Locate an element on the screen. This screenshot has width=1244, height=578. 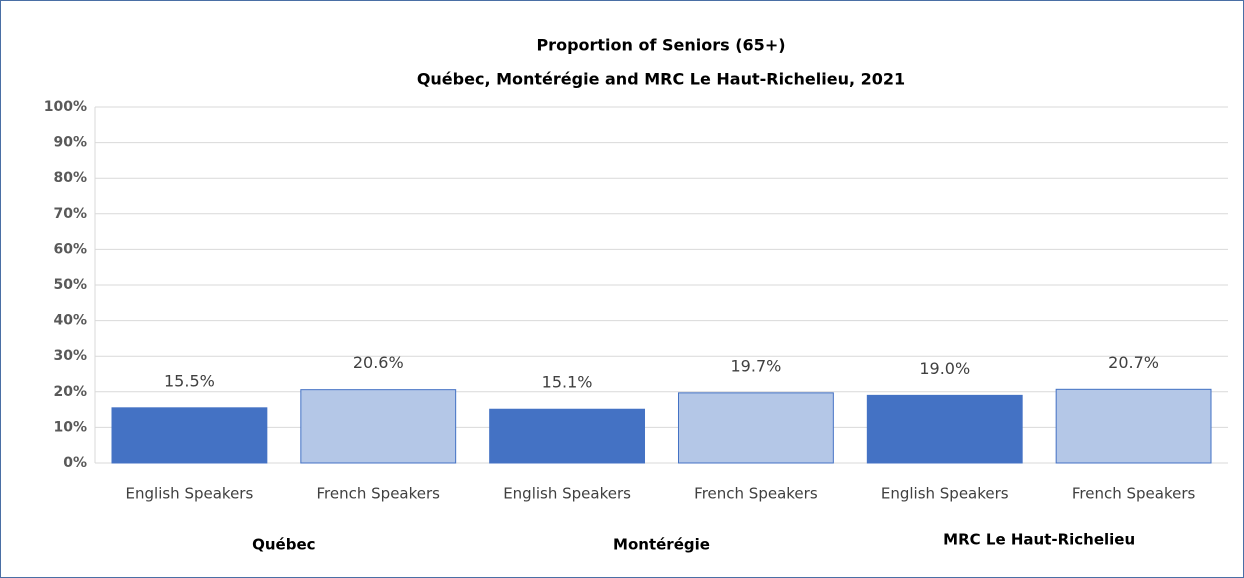
y-tick-label: 0% is located at coordinates (75, 463).